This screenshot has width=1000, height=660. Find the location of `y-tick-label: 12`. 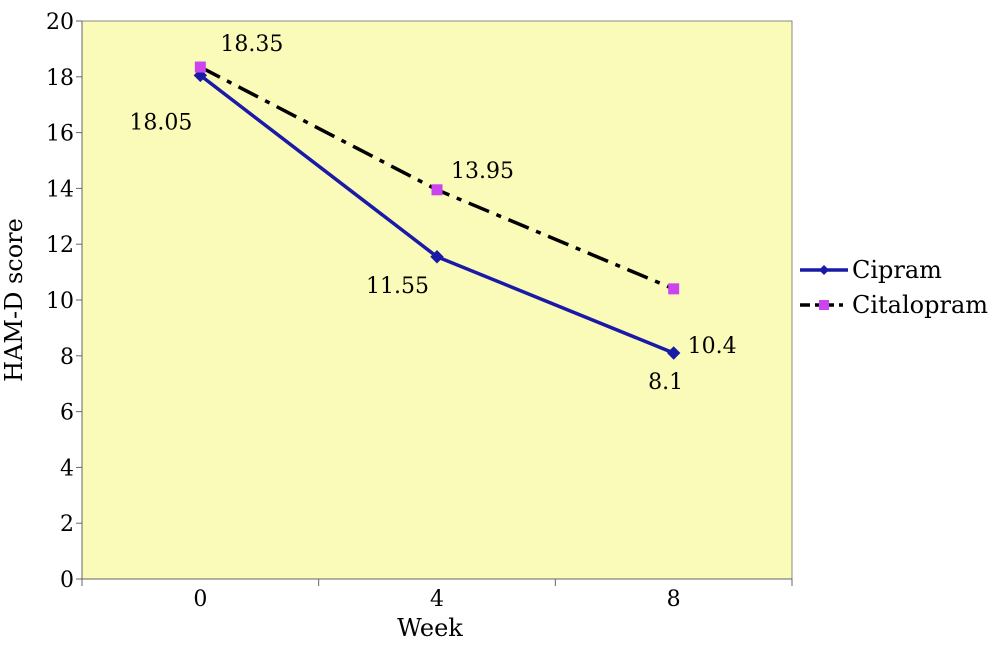

y-tick-label: 12 is located at coordinates (60, 245).